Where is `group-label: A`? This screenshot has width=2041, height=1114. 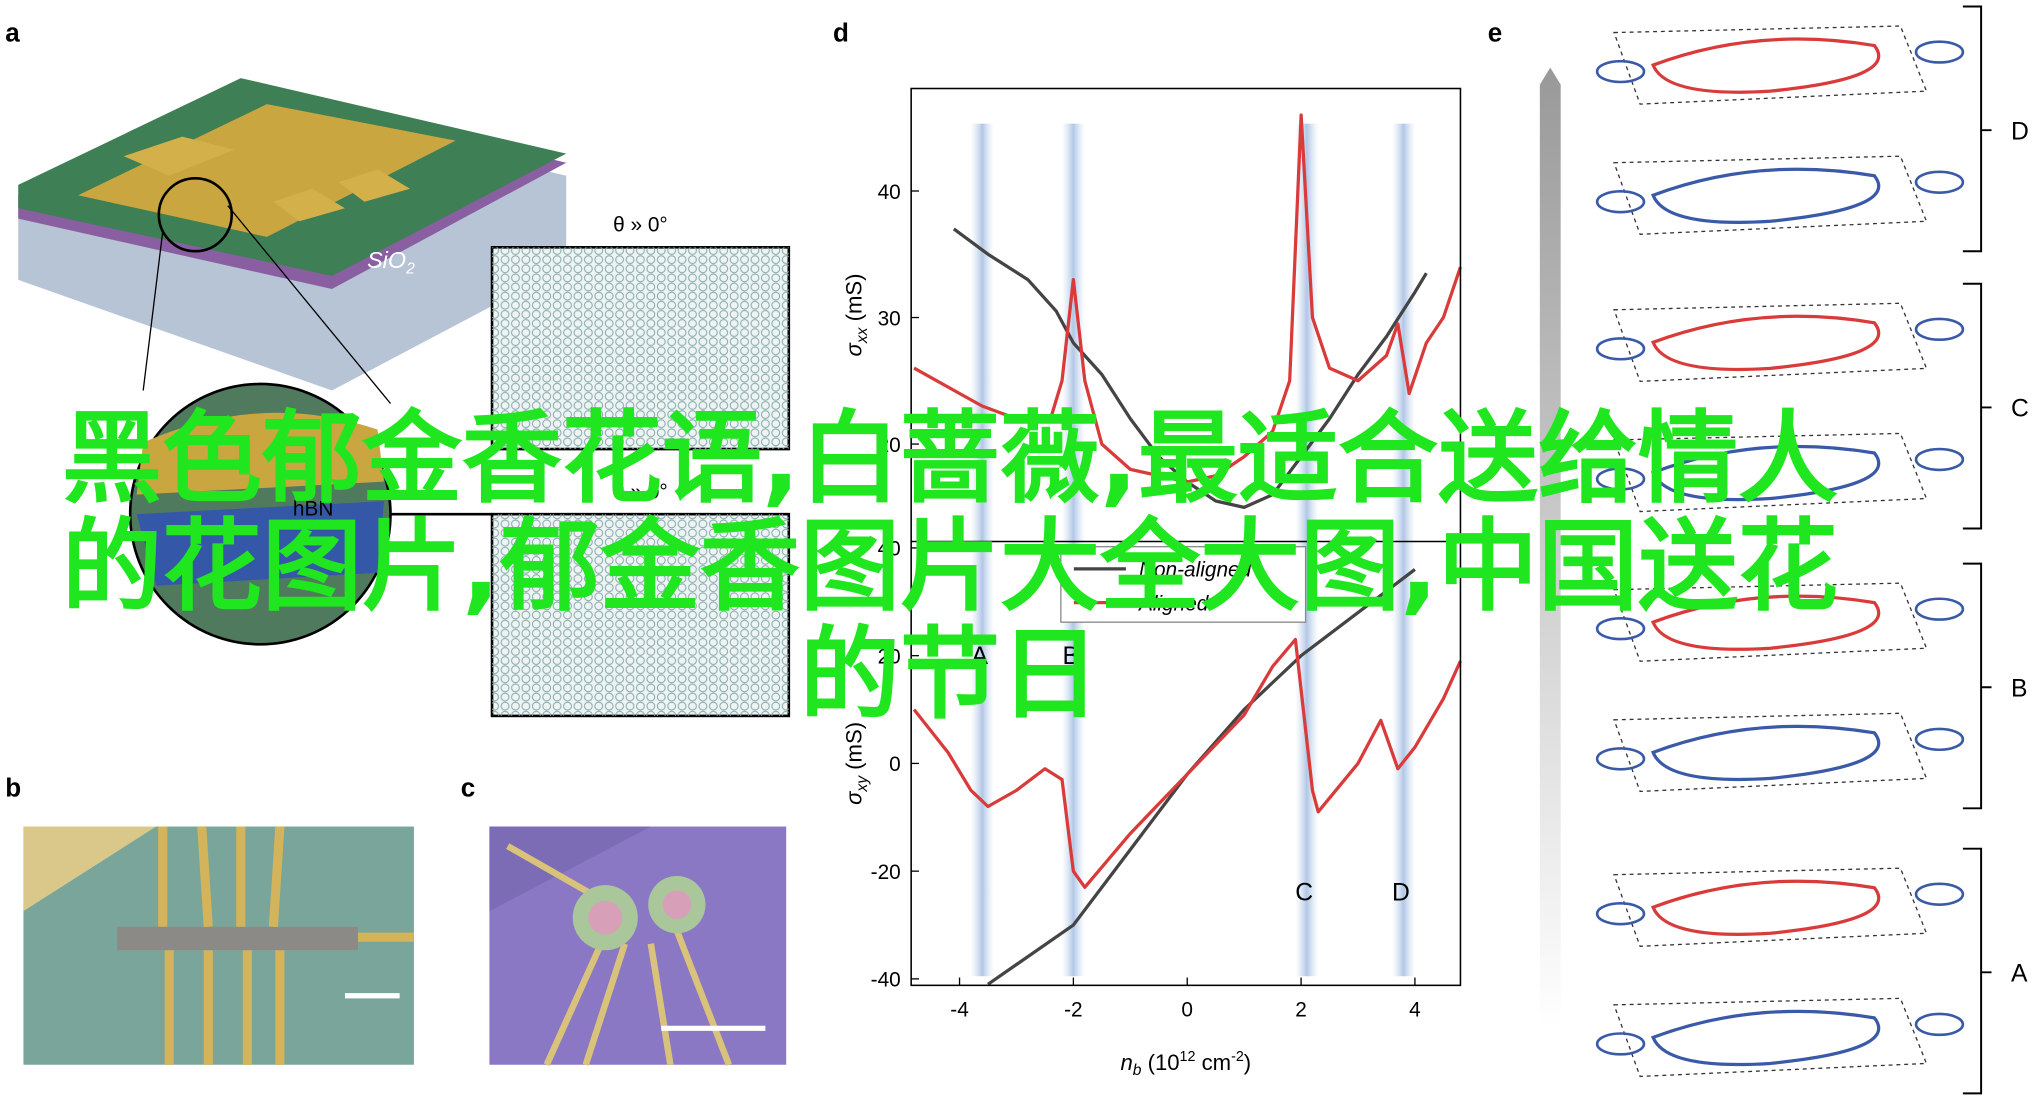 group-label: A is located at coordinates (2019, 973).